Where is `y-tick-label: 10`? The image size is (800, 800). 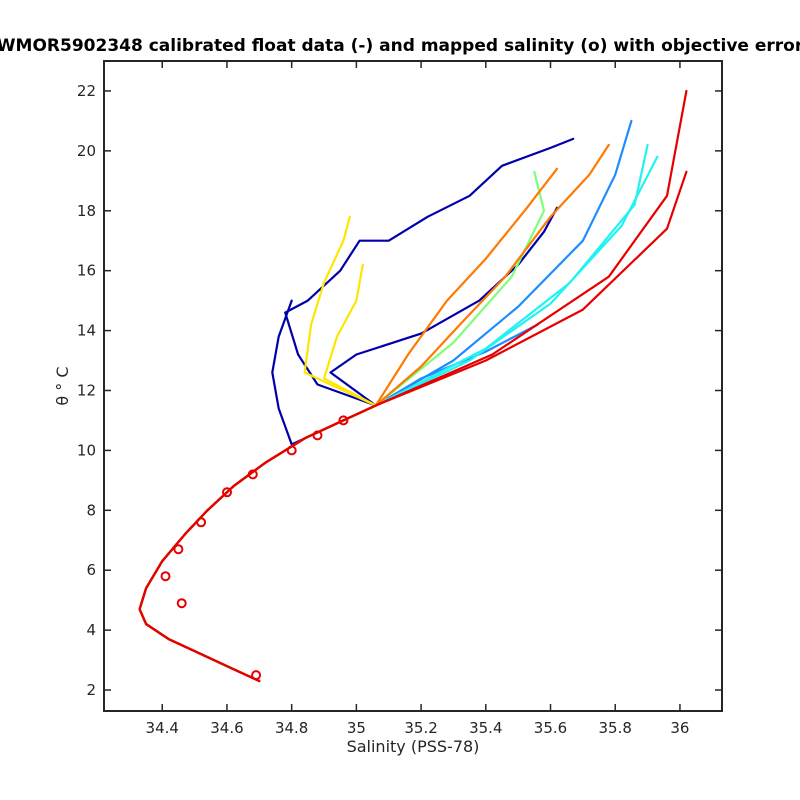
y-tick-label: 10 is located at coordinates (86, 450).